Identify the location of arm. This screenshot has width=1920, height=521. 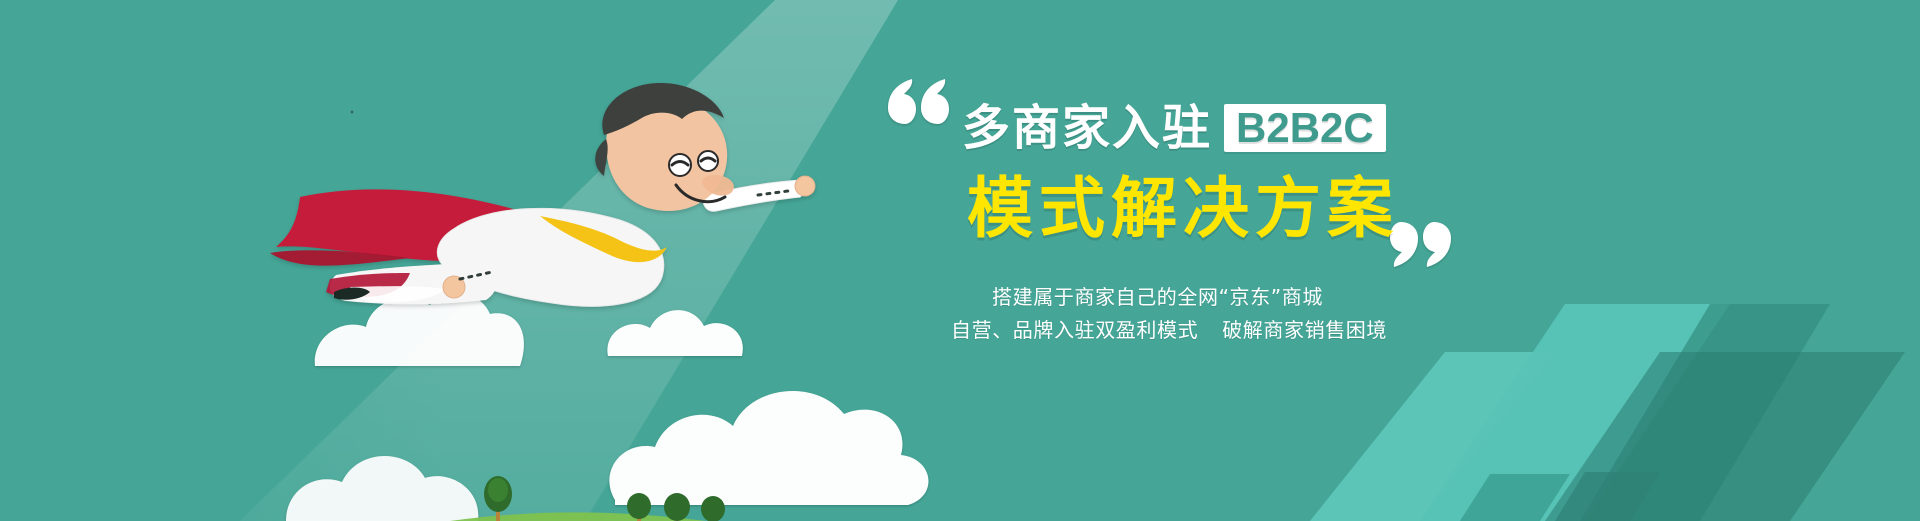
(754, 195).